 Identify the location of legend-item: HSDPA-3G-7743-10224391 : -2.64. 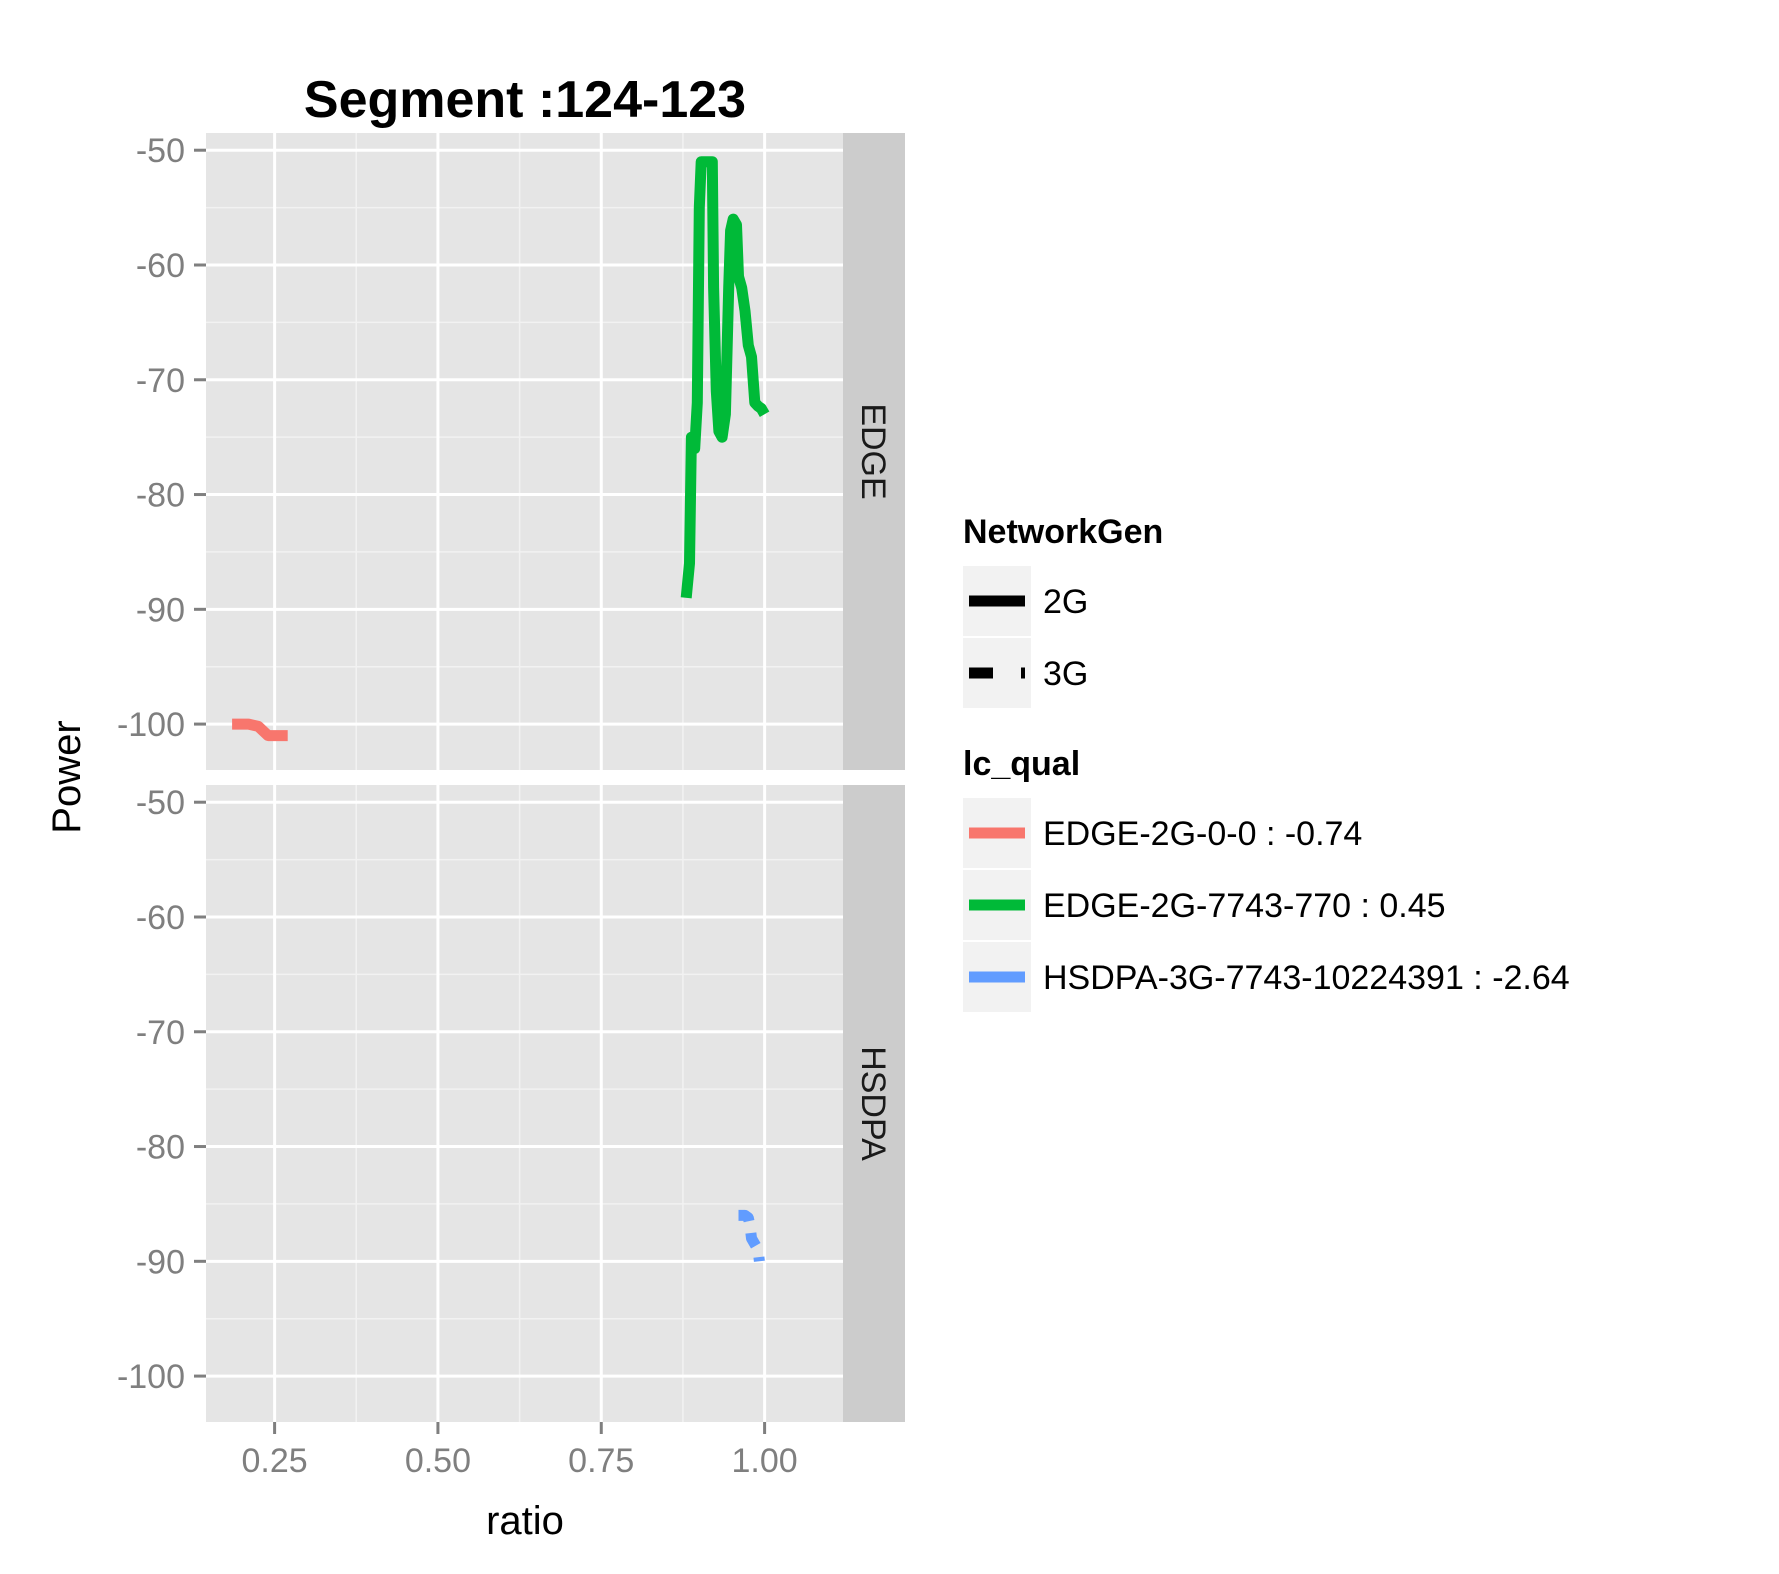
(1266, 977).